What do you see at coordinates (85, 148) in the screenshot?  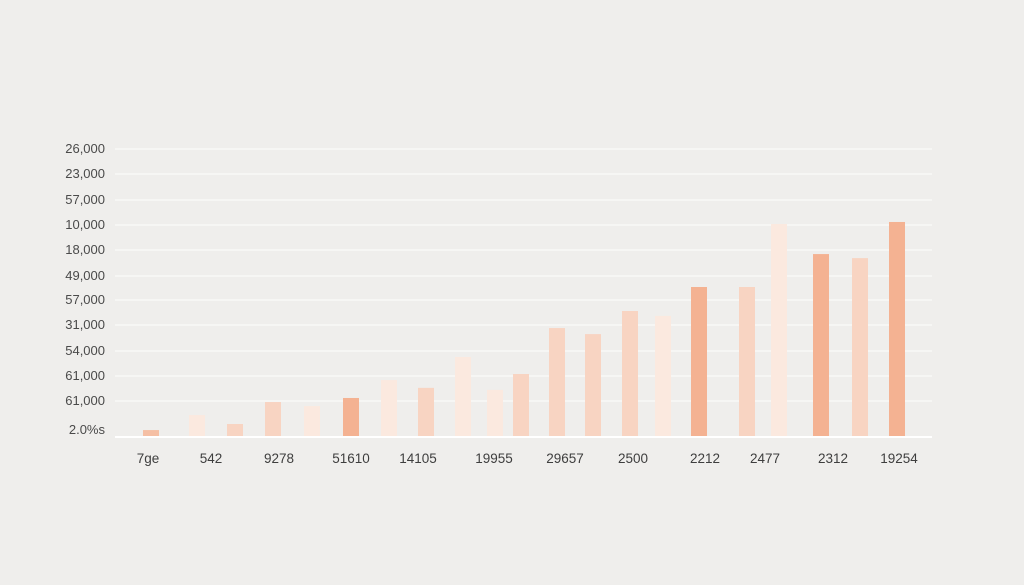 I see `y-tick-label: 26,000` at bounding box center [85, 148].